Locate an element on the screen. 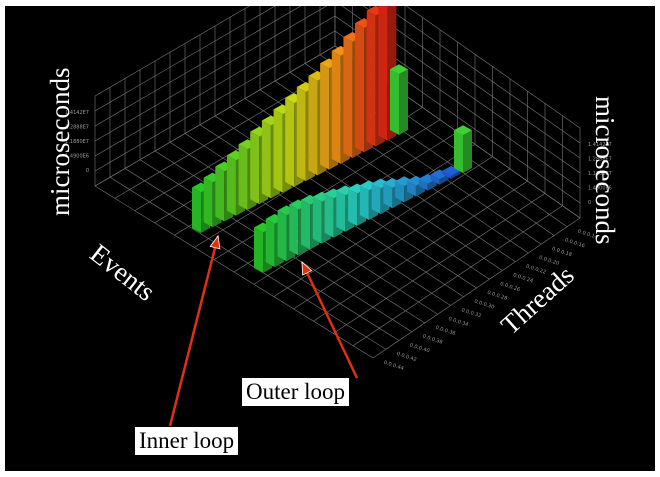  z-axis-label-left: microseconds is located at coordinates (60, 141).